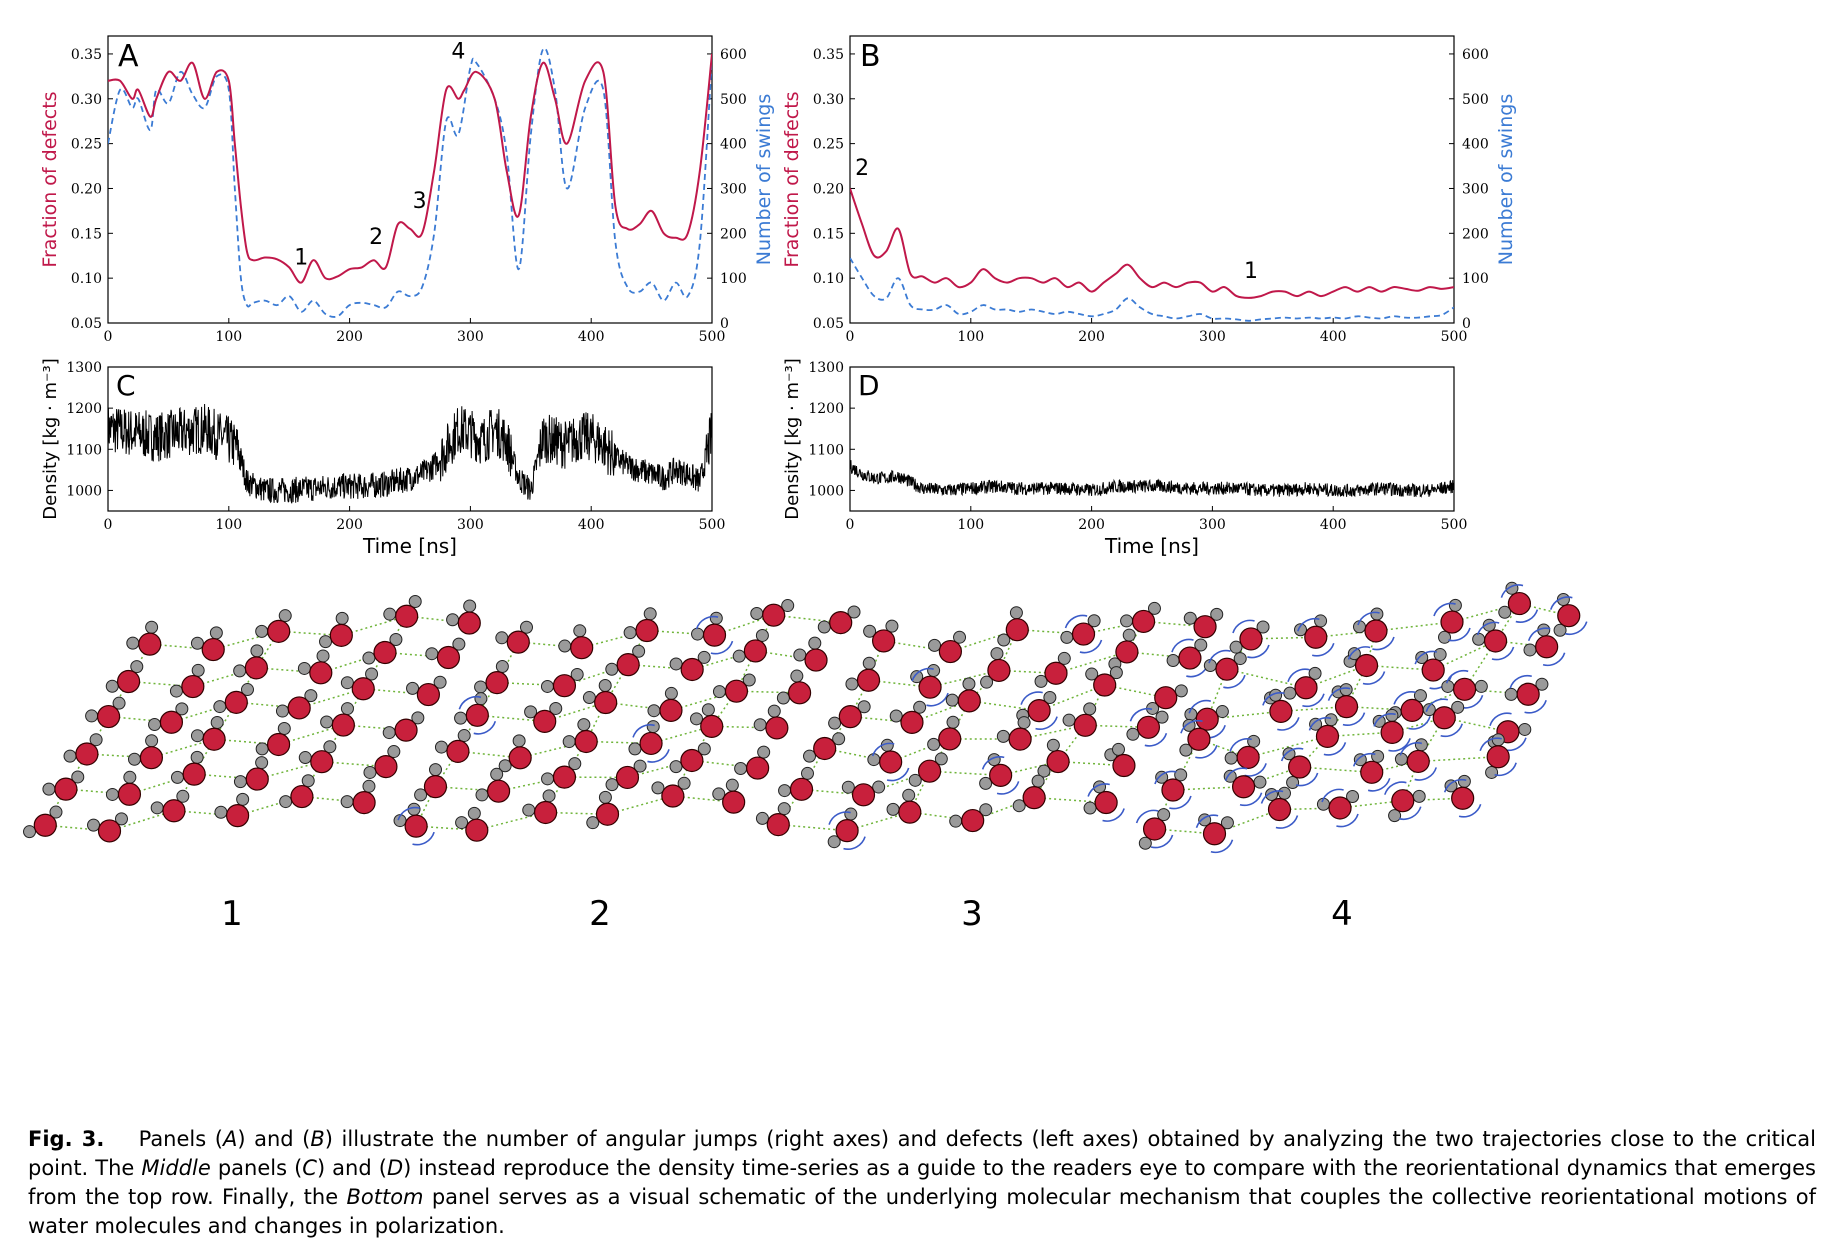 The height and width of the screenshot is (1242, 1844). What do you see at coordinates (410, 179) in the screenshot?
I see `plot-frame` at bounding box center [410, 179].